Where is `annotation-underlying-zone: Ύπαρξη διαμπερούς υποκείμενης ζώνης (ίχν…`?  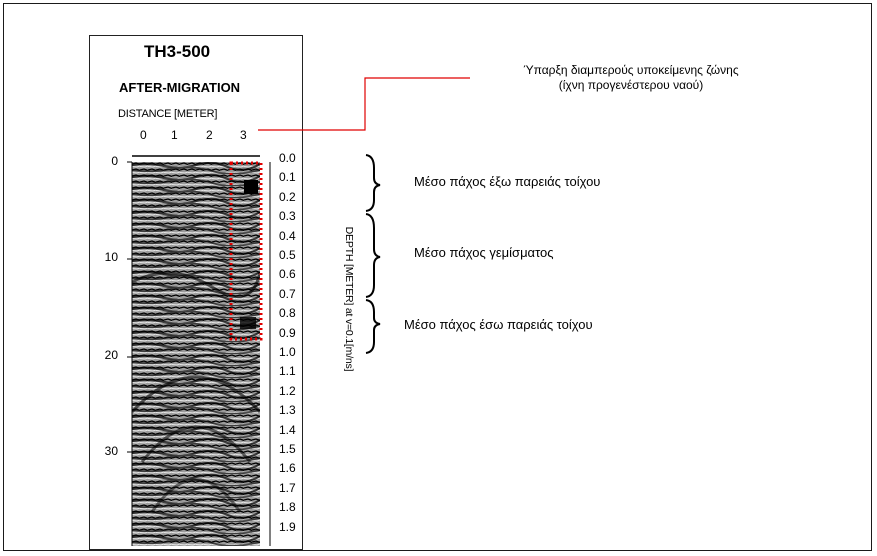 annotation-underlying-zone: Ύπαρξη διαμπερούς υποκείμενης ζώνης (ίχν… is located at coordinates (631, 78).